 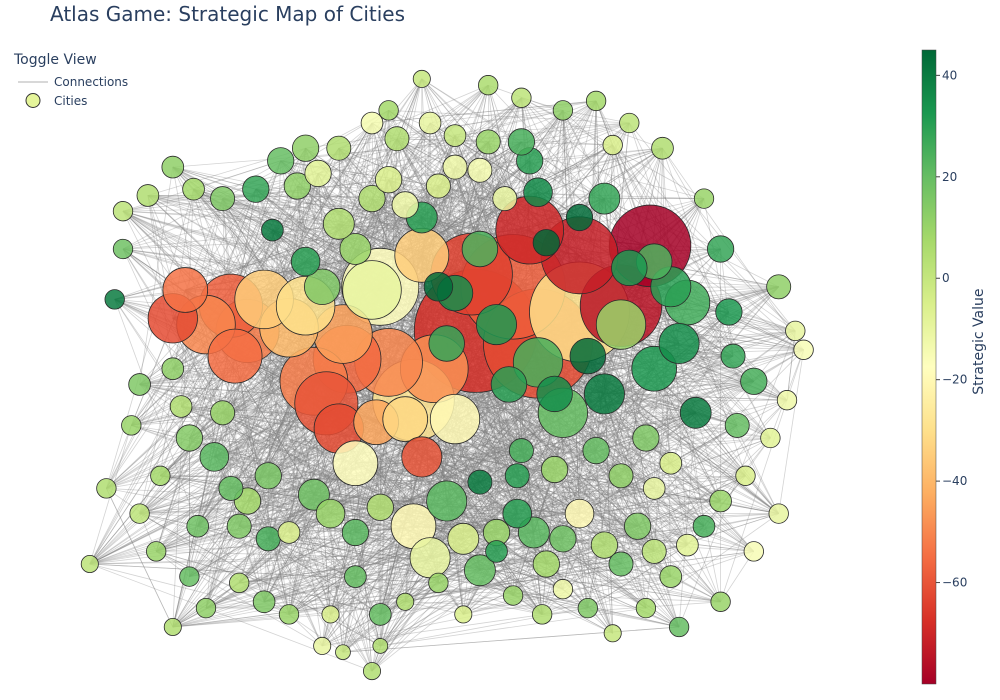 I want to click on legend-item-connections: Connections, so click(x=71, y=81).